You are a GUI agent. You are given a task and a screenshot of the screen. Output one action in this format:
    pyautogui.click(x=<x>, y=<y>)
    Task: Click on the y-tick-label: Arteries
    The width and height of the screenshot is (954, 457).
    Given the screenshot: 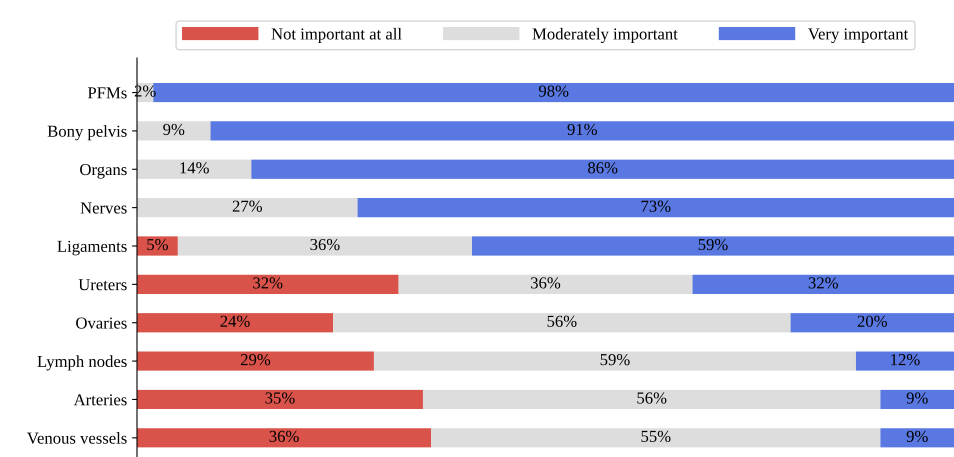 What is the action you would take?
    pyautogui.click(x=100, y=400)
    